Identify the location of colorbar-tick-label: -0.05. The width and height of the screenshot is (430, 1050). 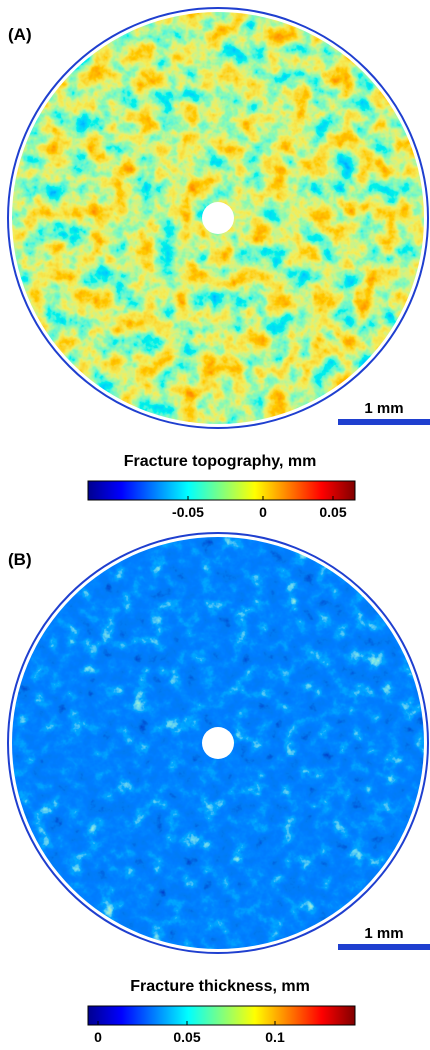
(188, 512).